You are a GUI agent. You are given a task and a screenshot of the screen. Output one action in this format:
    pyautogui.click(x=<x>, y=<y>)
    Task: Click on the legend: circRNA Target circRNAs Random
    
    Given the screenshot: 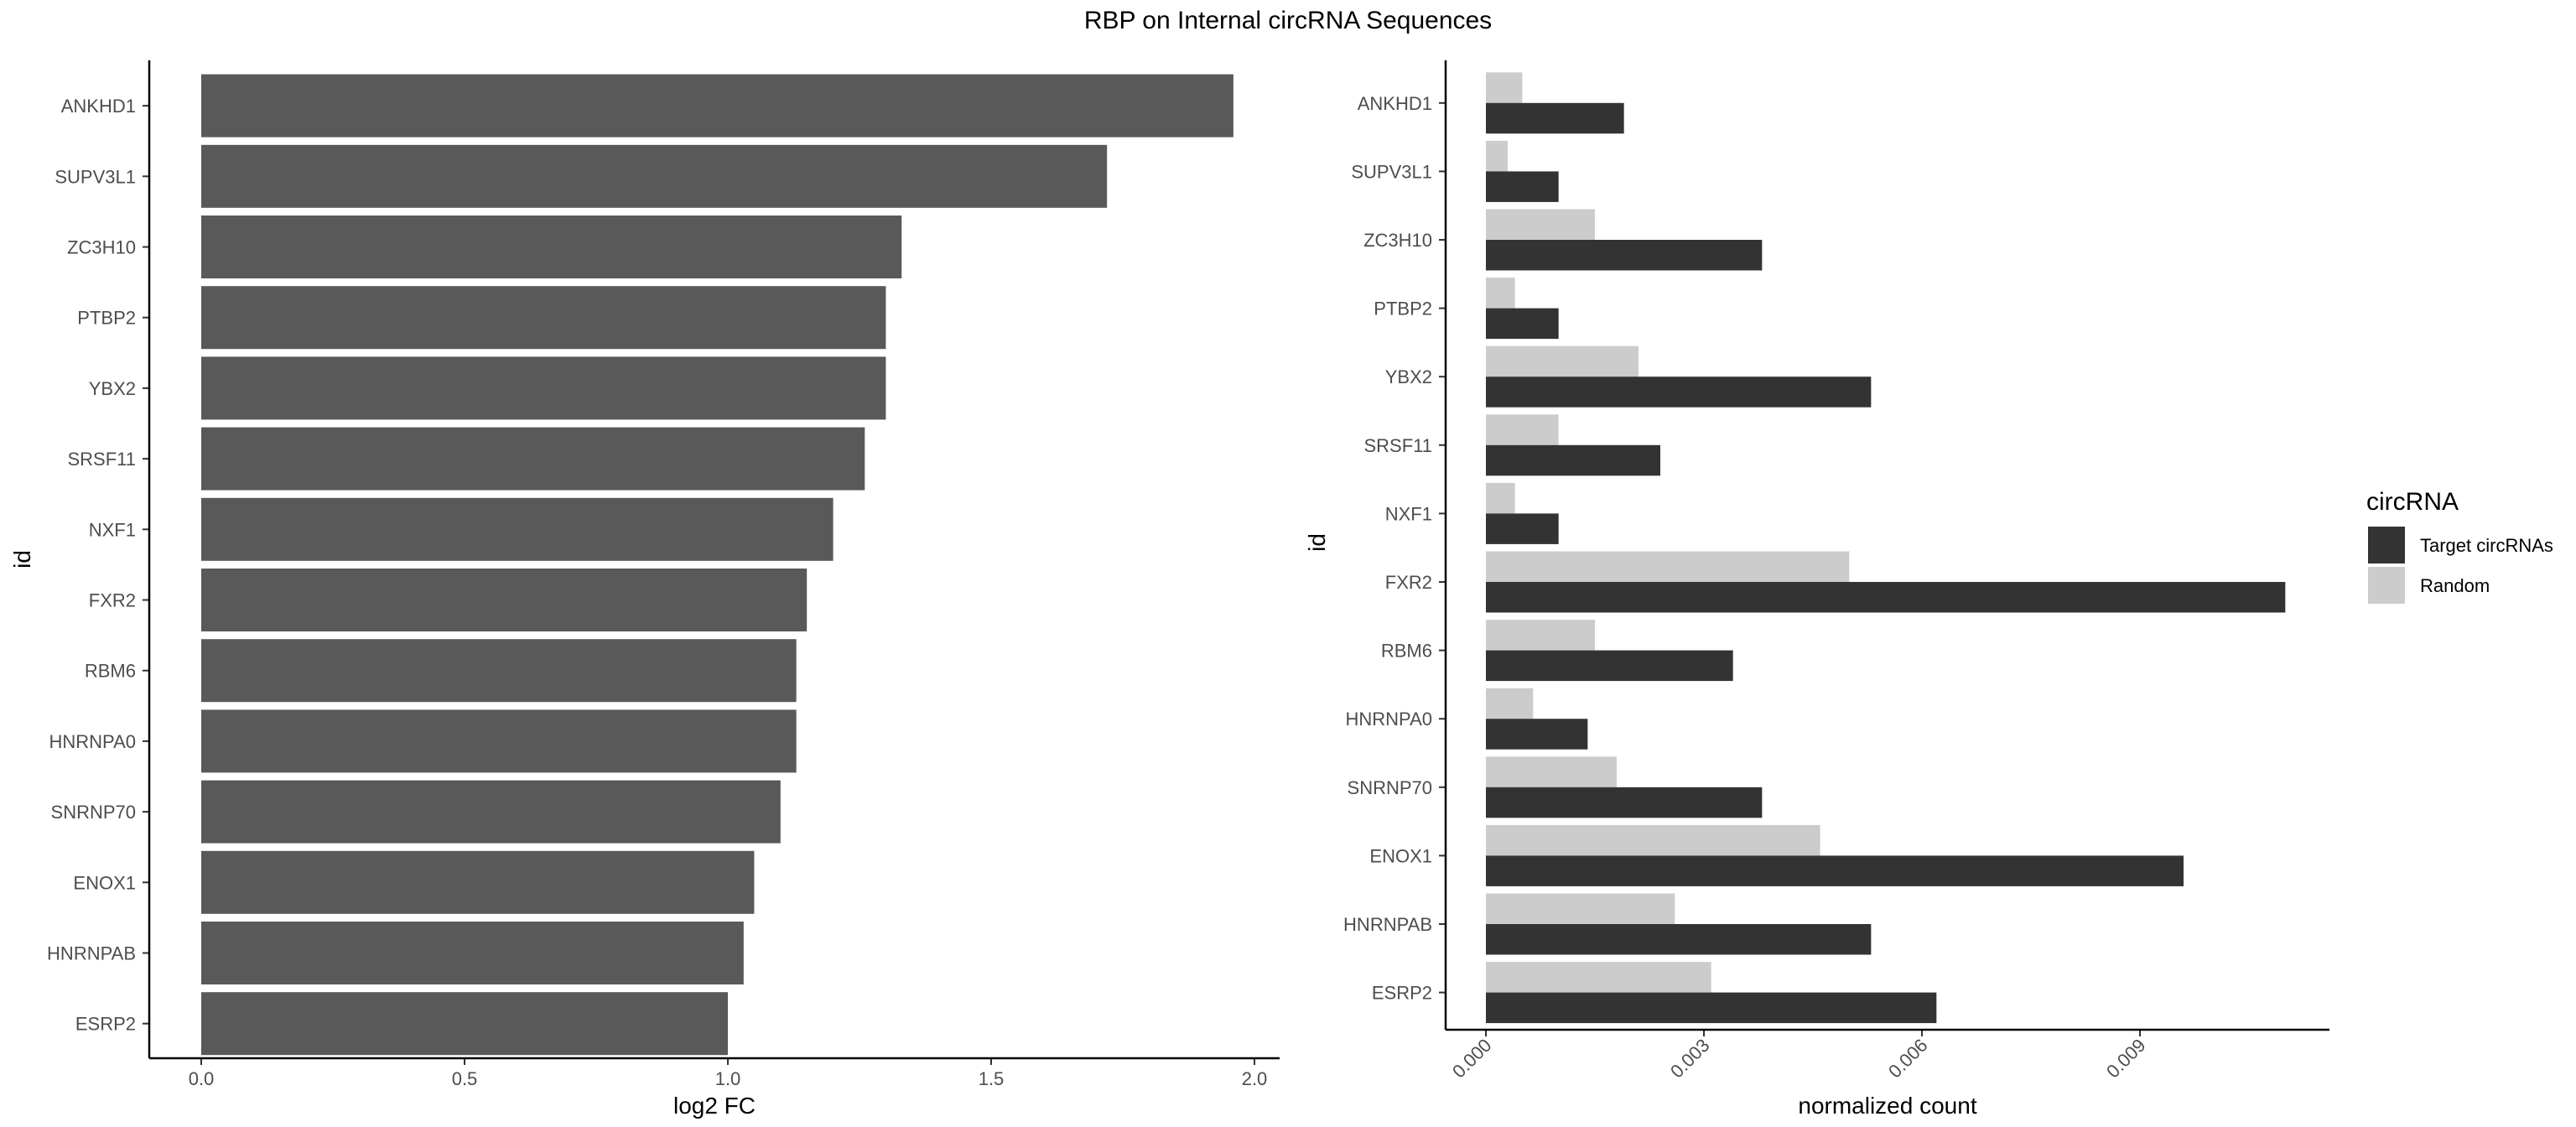 What is the action you would take?
    pyautogui.click(x=2459, y=546)
    